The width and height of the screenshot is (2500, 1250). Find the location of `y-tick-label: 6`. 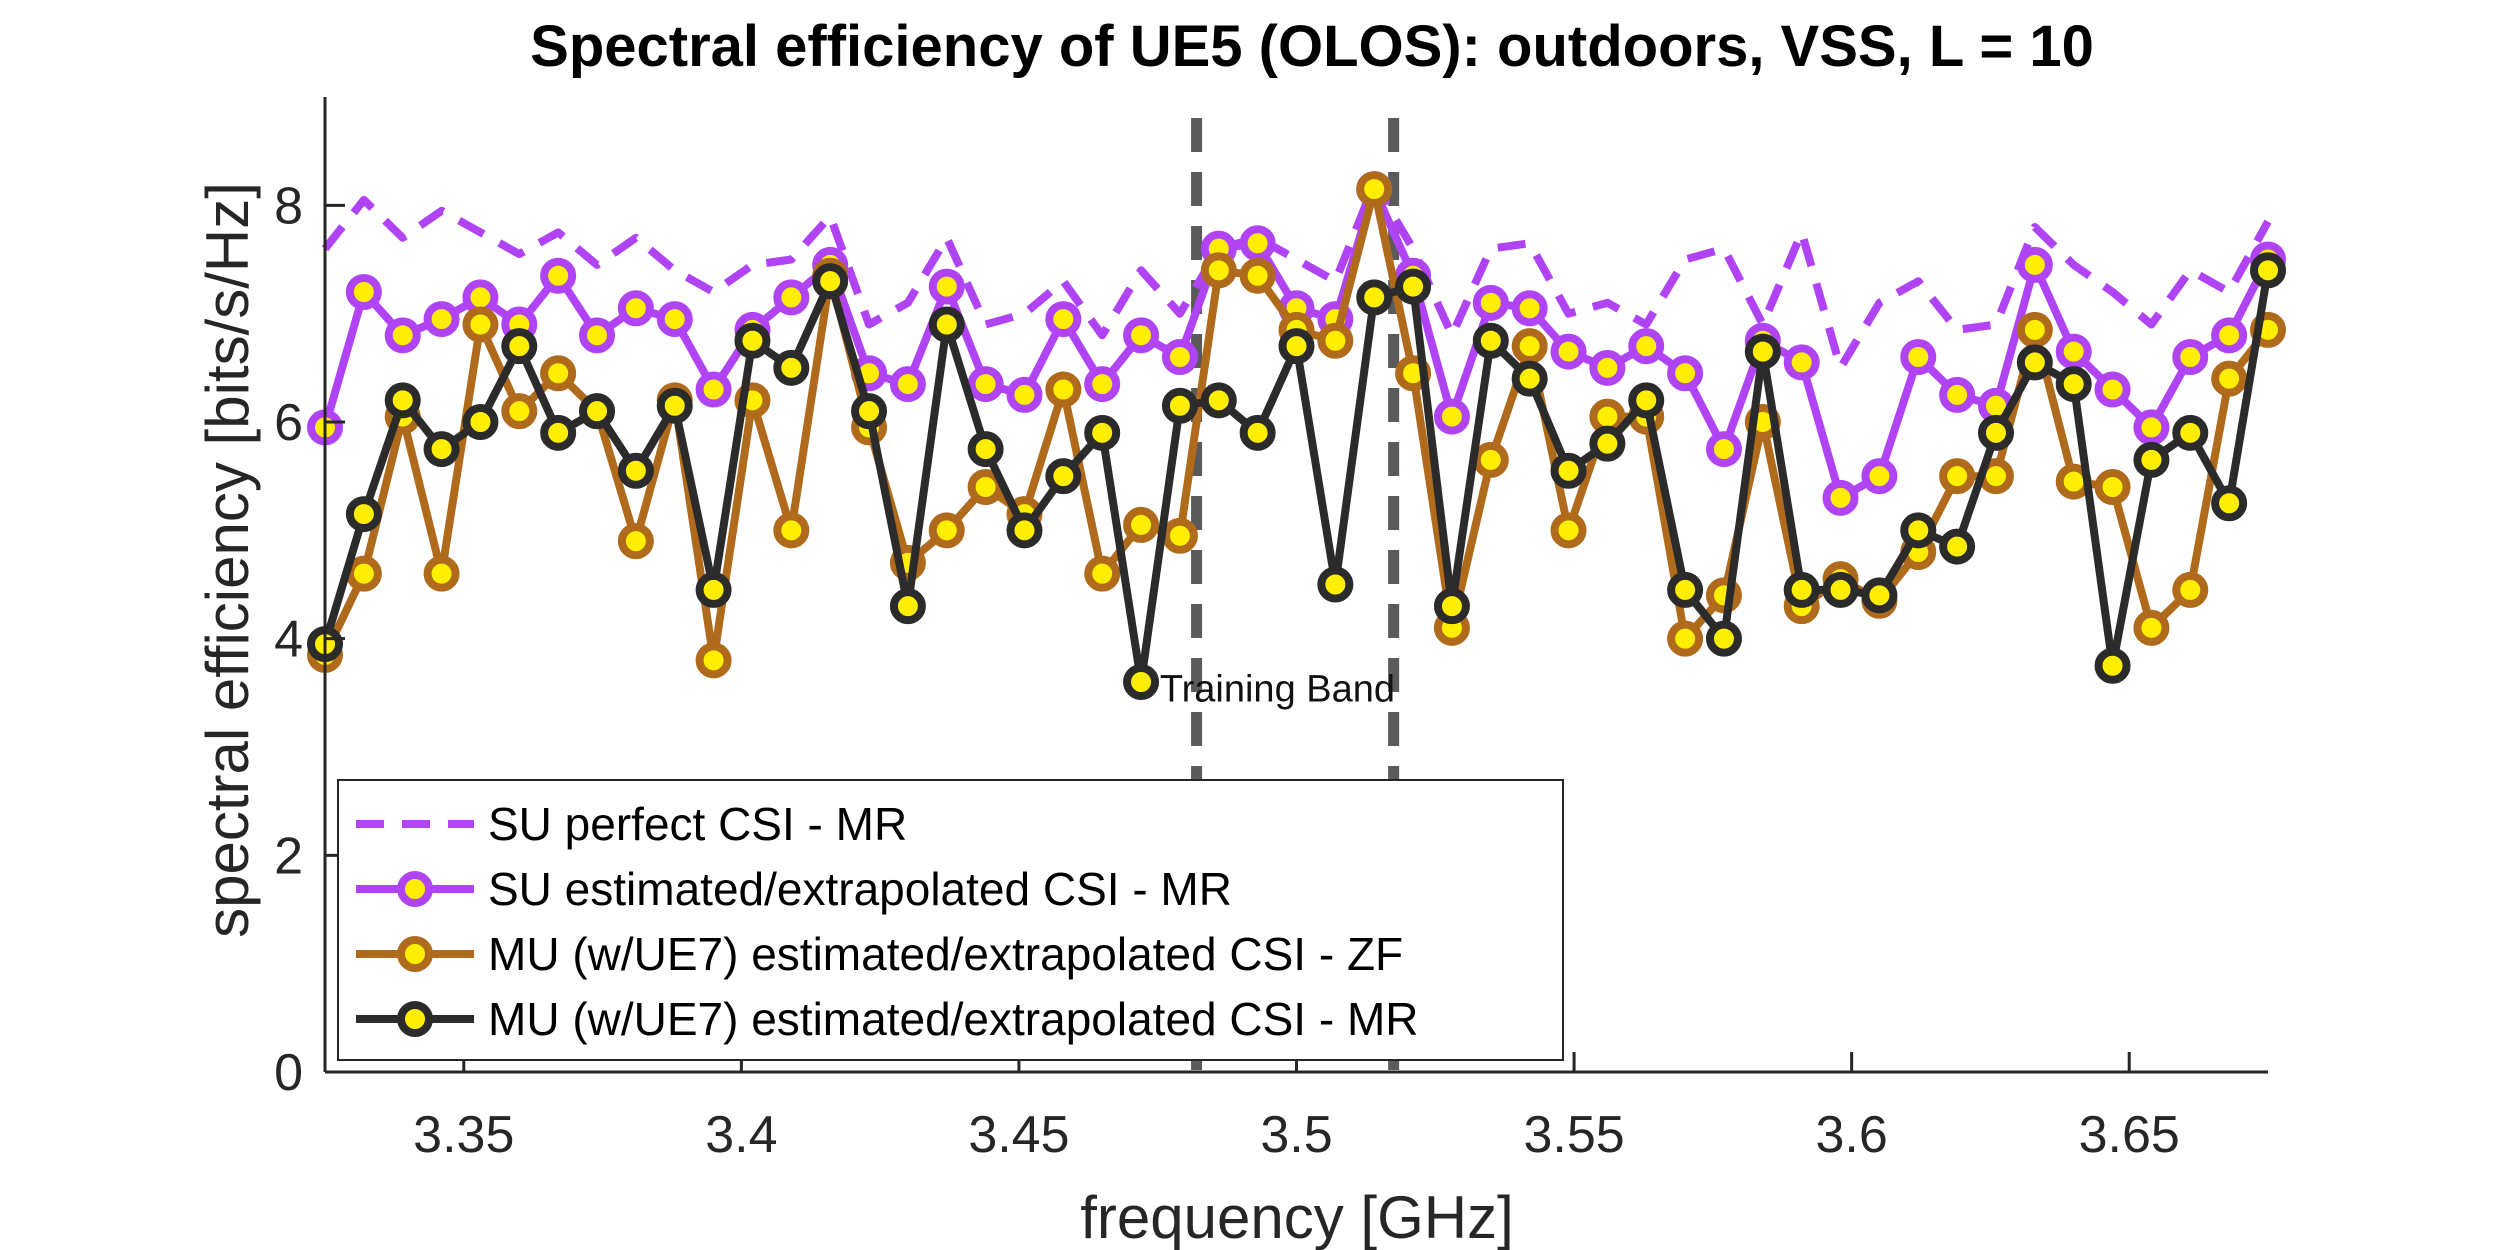

y-tick-label: 6 is located at coordinates (288, 423).